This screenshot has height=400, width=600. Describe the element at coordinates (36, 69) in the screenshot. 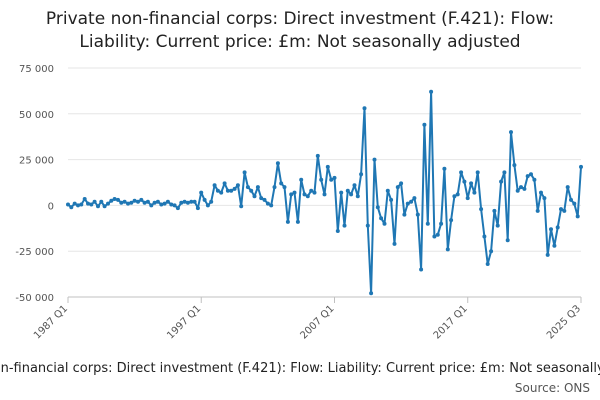

I see `y-tick-label: 75 000` at that location.